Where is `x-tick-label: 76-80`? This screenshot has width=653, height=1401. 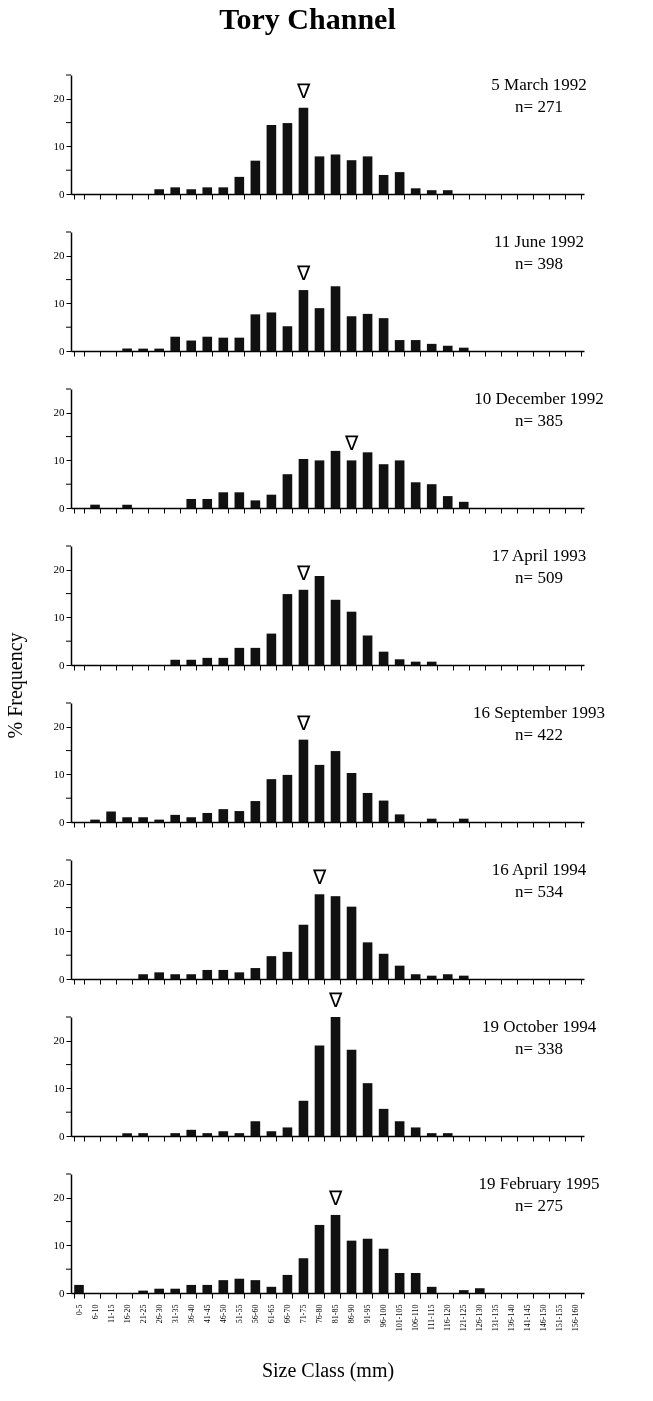
x-tick-label: 76-80 is located at coordinates (319, 1314).